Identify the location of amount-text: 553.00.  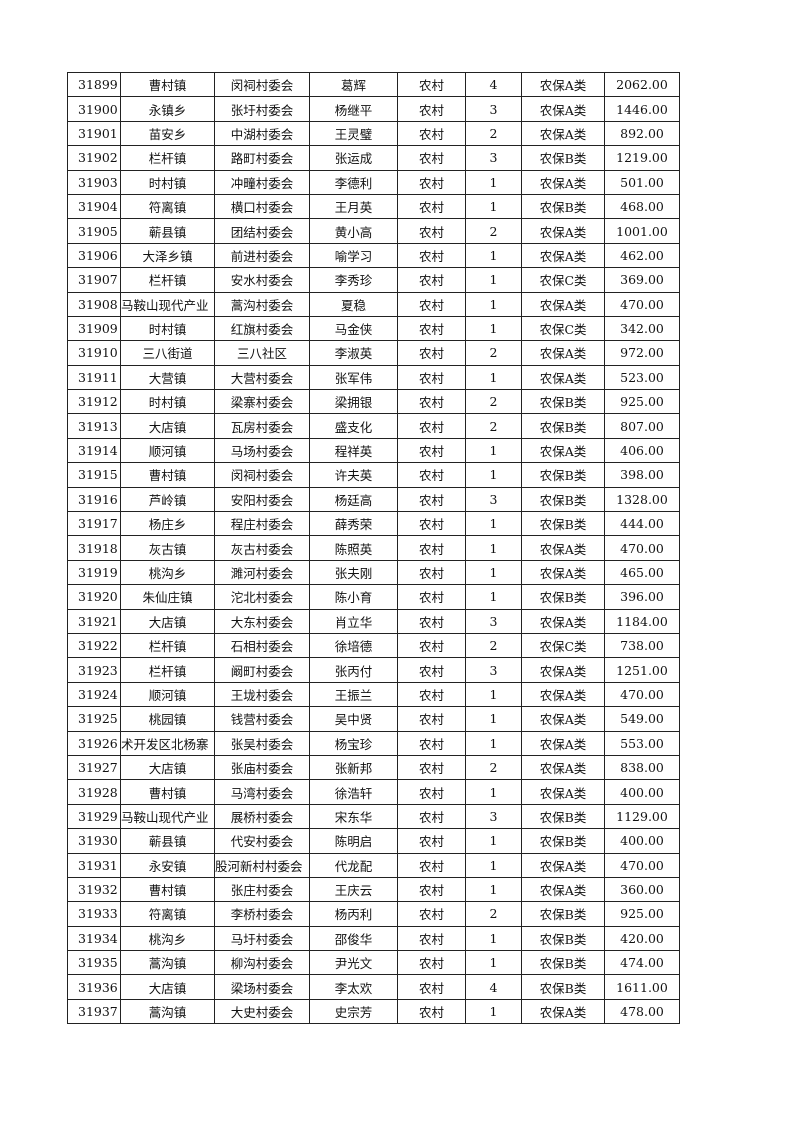
(642, 743).